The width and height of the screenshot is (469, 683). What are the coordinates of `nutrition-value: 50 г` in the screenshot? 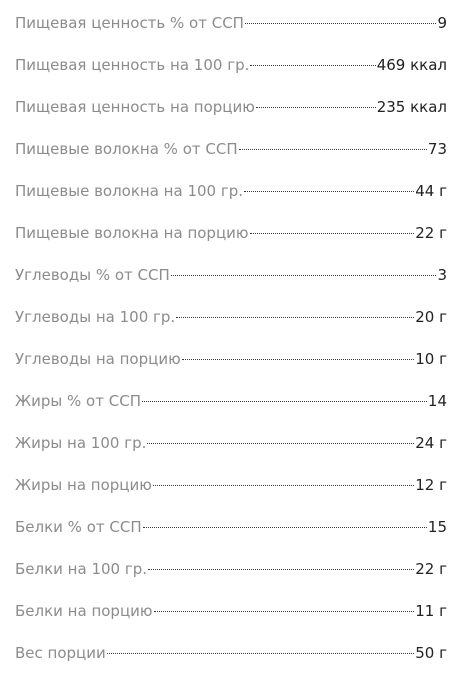 It's located at (431, 653).